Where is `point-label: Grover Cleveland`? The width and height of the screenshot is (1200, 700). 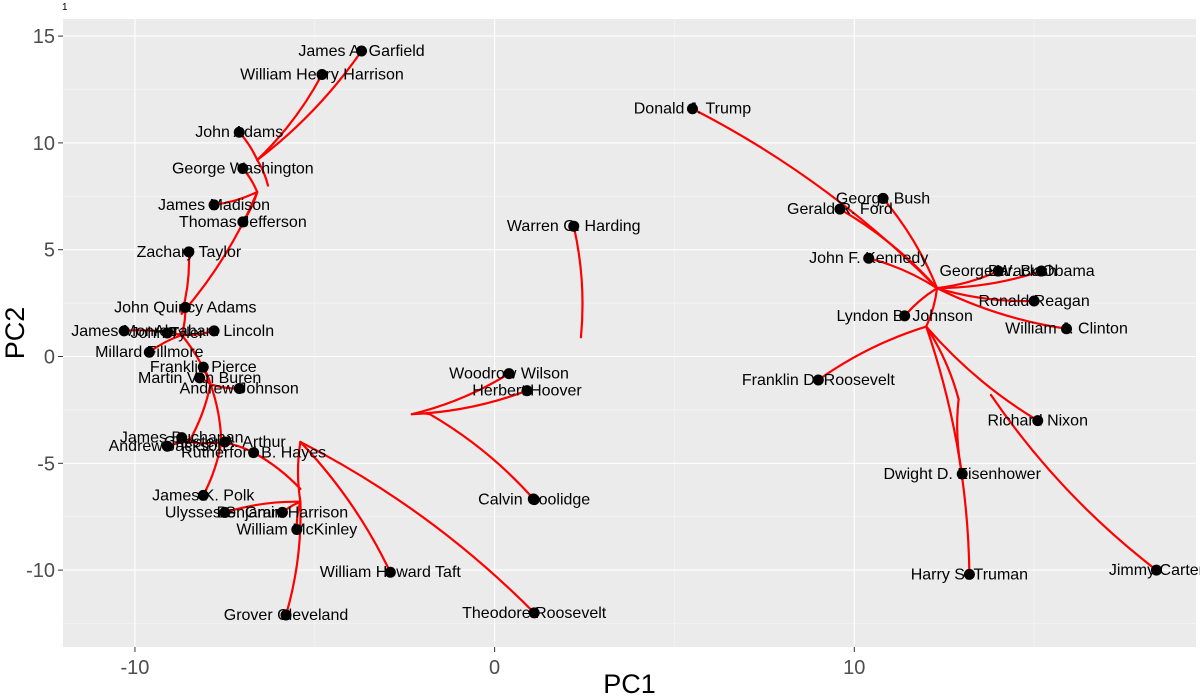 point-label: Grover Cleveland is located at coordinates (286, 615).